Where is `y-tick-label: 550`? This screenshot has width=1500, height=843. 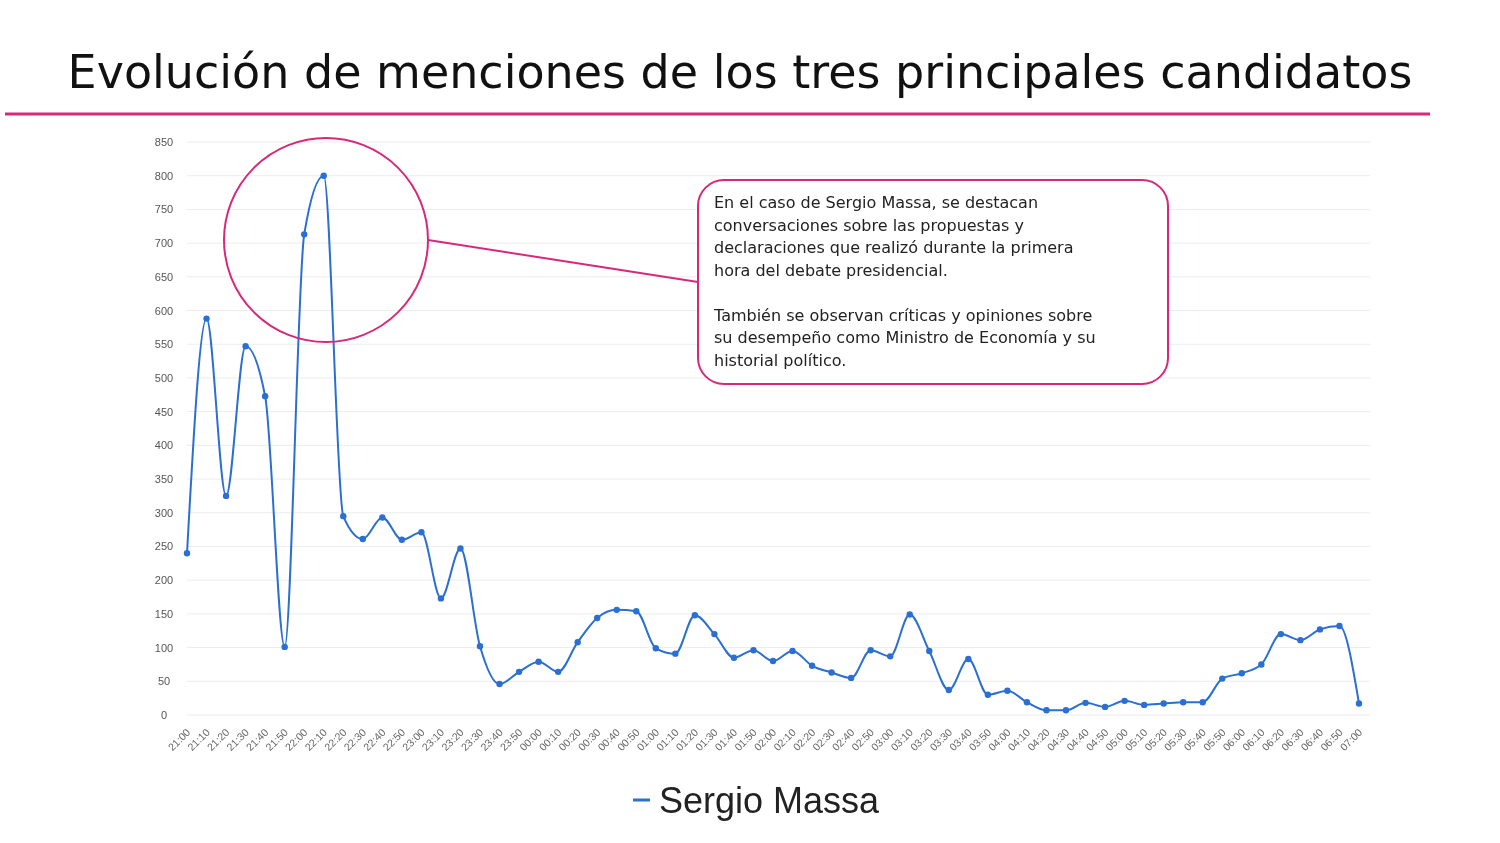 y-tick-label: 550 is located at coordinates (164, 344).